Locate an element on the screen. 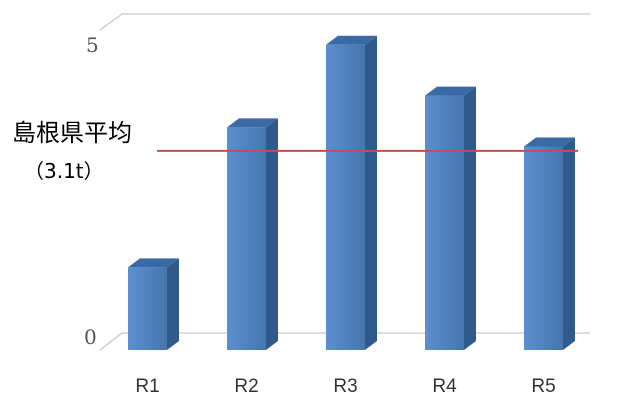 Image resolution: width=618 pixels, height=401 pixels. floor-diagonal is located at coordinates (111, 341).